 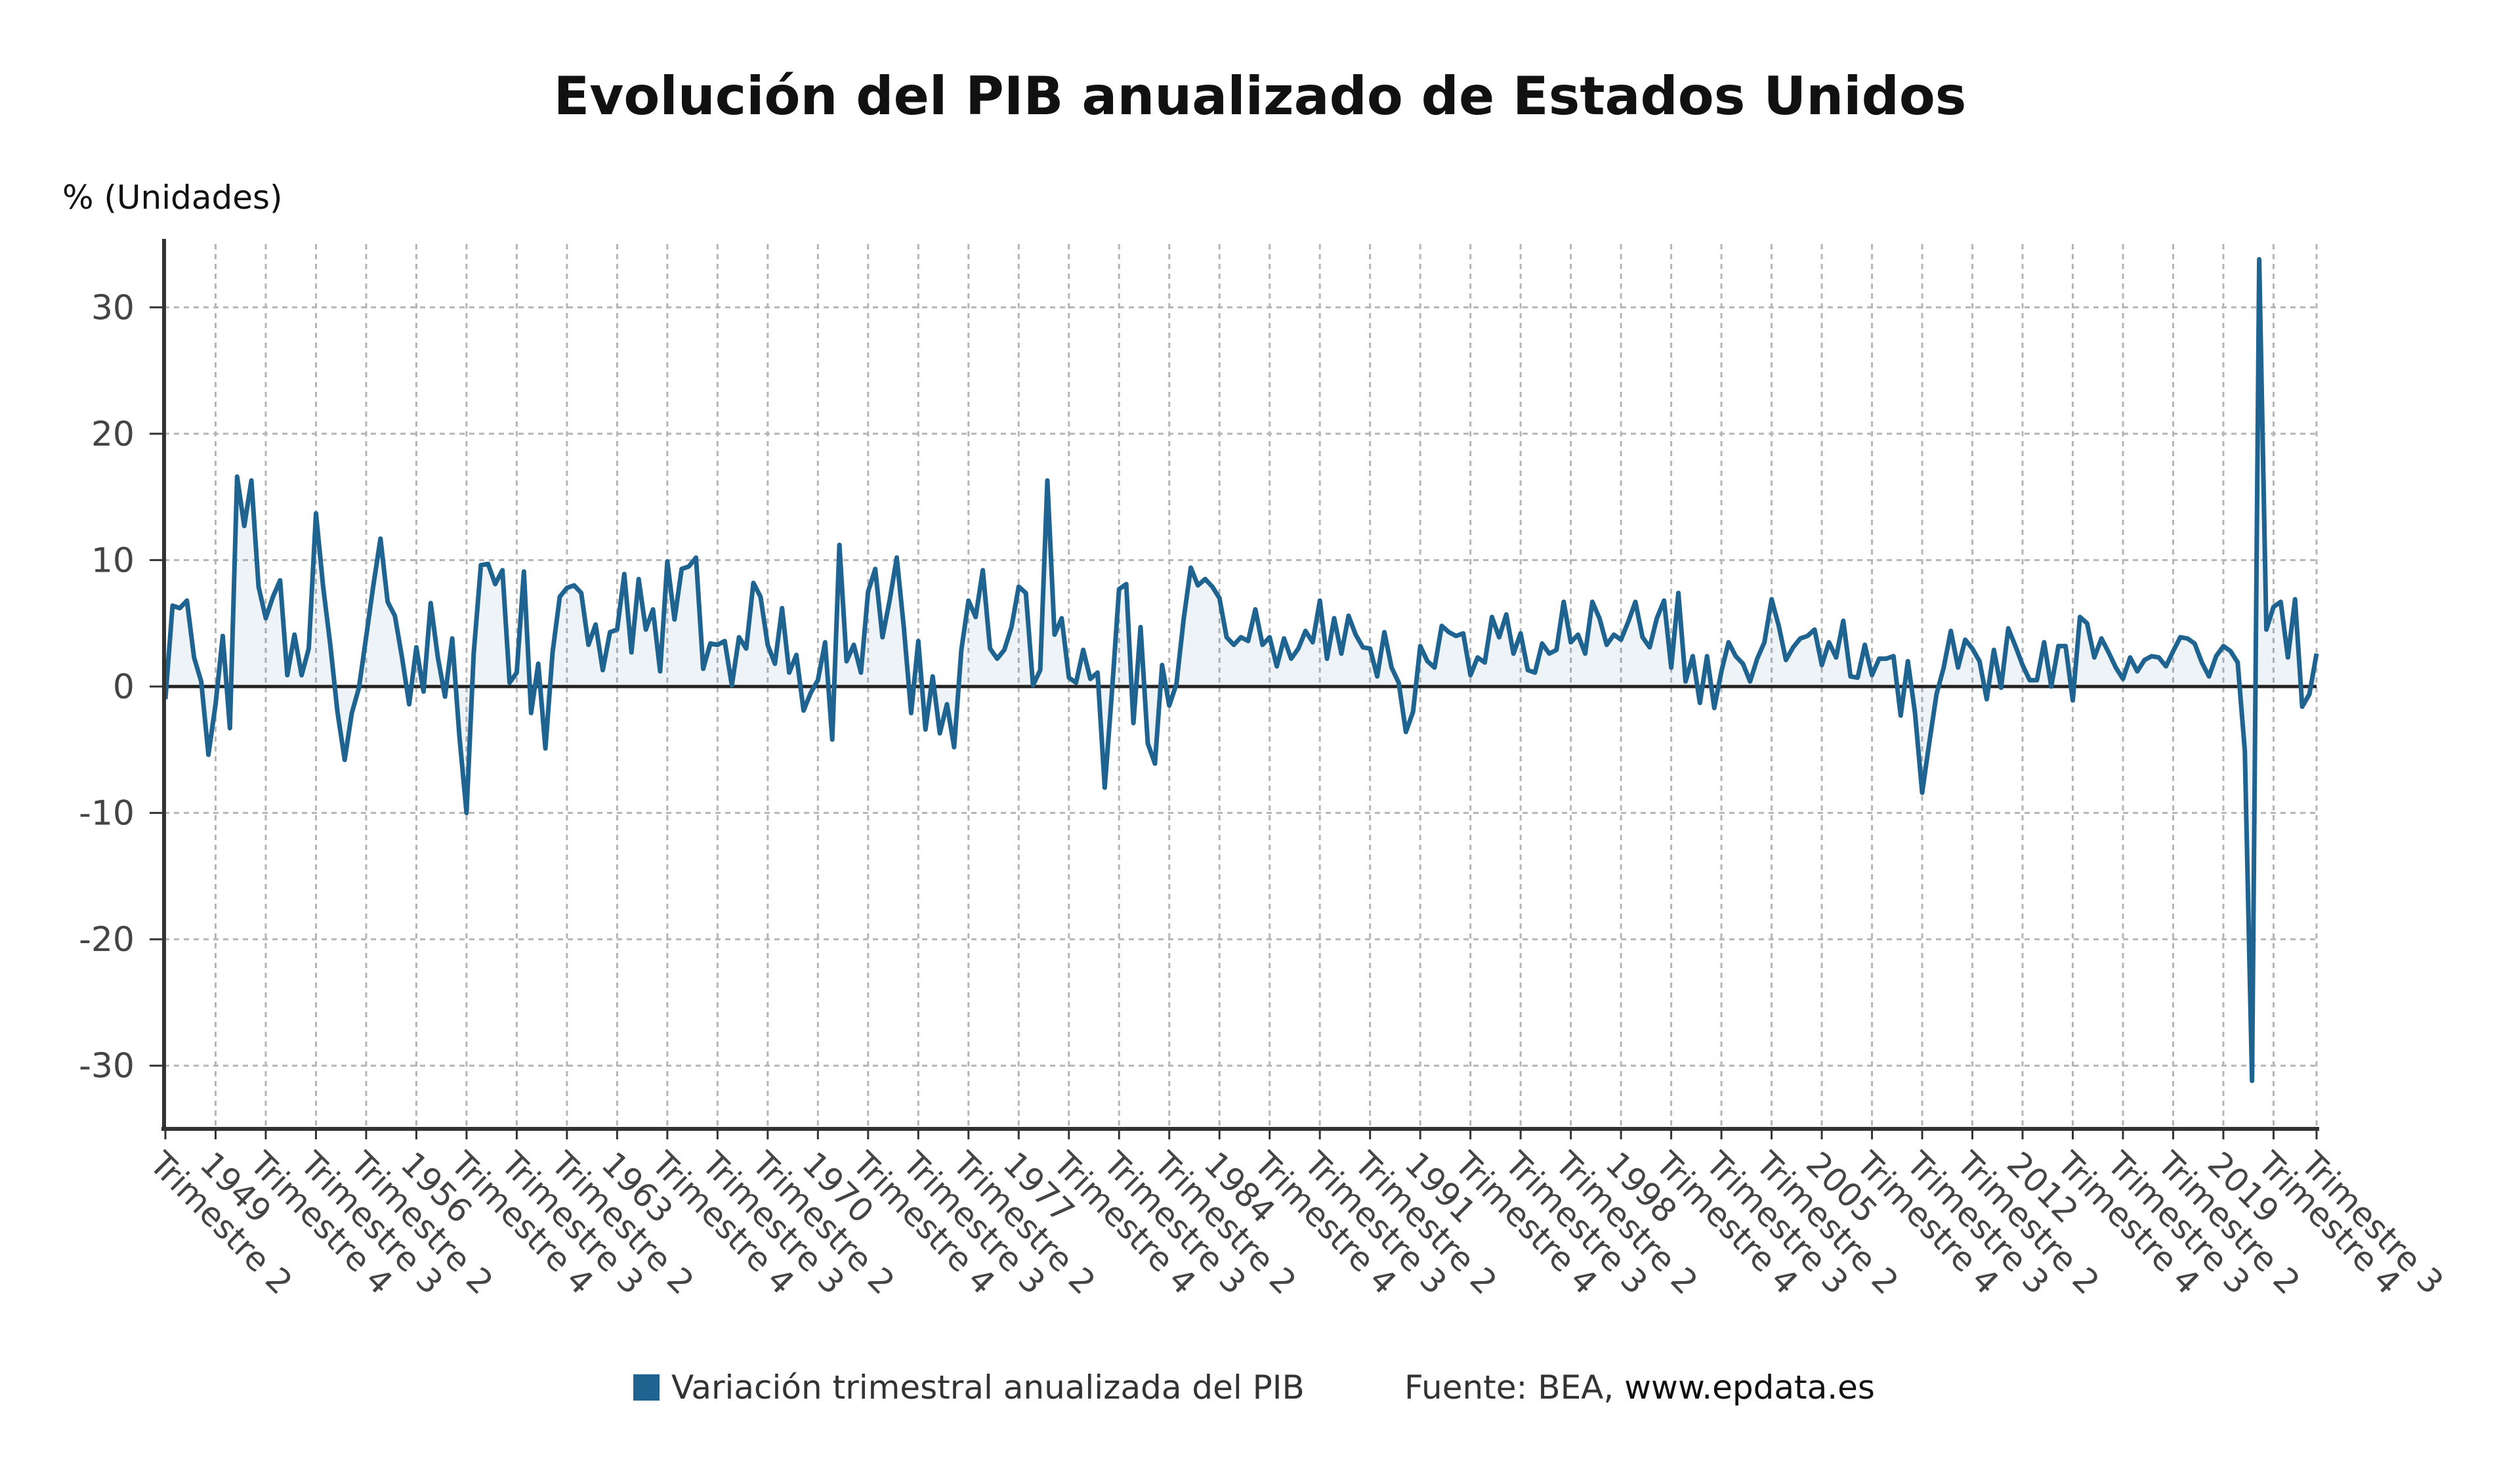 What do you see at coordinates (107, 814) in the screenshot?
I see `y-tick-label: -10` at bounding box center [107, 814].